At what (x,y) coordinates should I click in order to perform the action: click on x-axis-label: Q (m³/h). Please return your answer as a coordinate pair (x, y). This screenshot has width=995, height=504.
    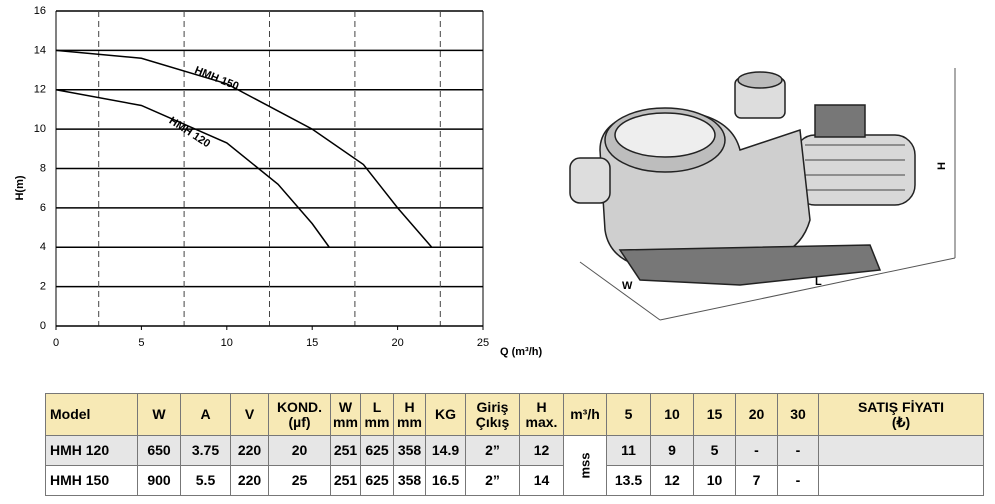
    Looking at the image, I should click on (521, 352).